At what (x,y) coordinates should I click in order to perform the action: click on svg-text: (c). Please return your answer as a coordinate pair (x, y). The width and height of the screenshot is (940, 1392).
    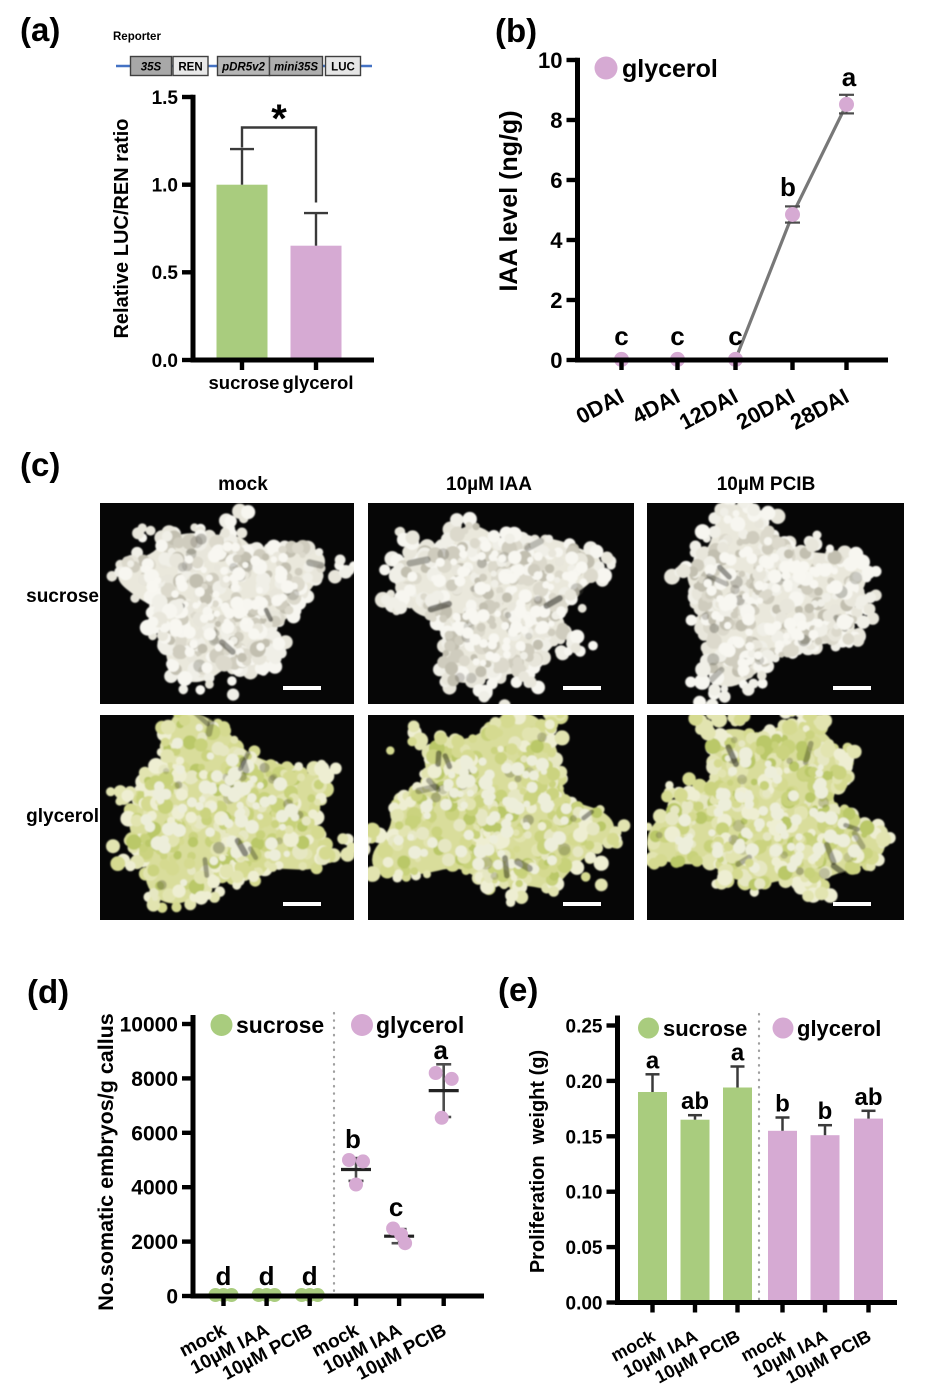
    Looking at the image, I should click on (40, 464).